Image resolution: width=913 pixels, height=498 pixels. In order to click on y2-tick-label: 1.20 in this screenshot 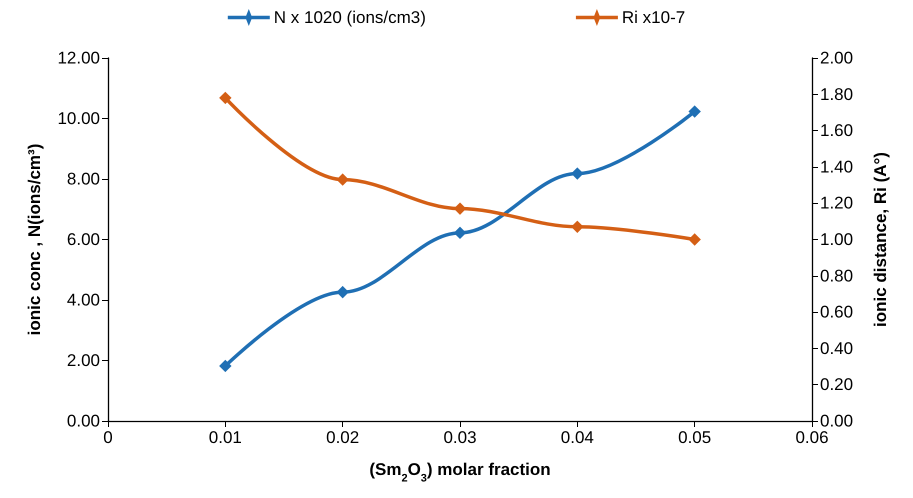, I will do `click(837, 203)`.